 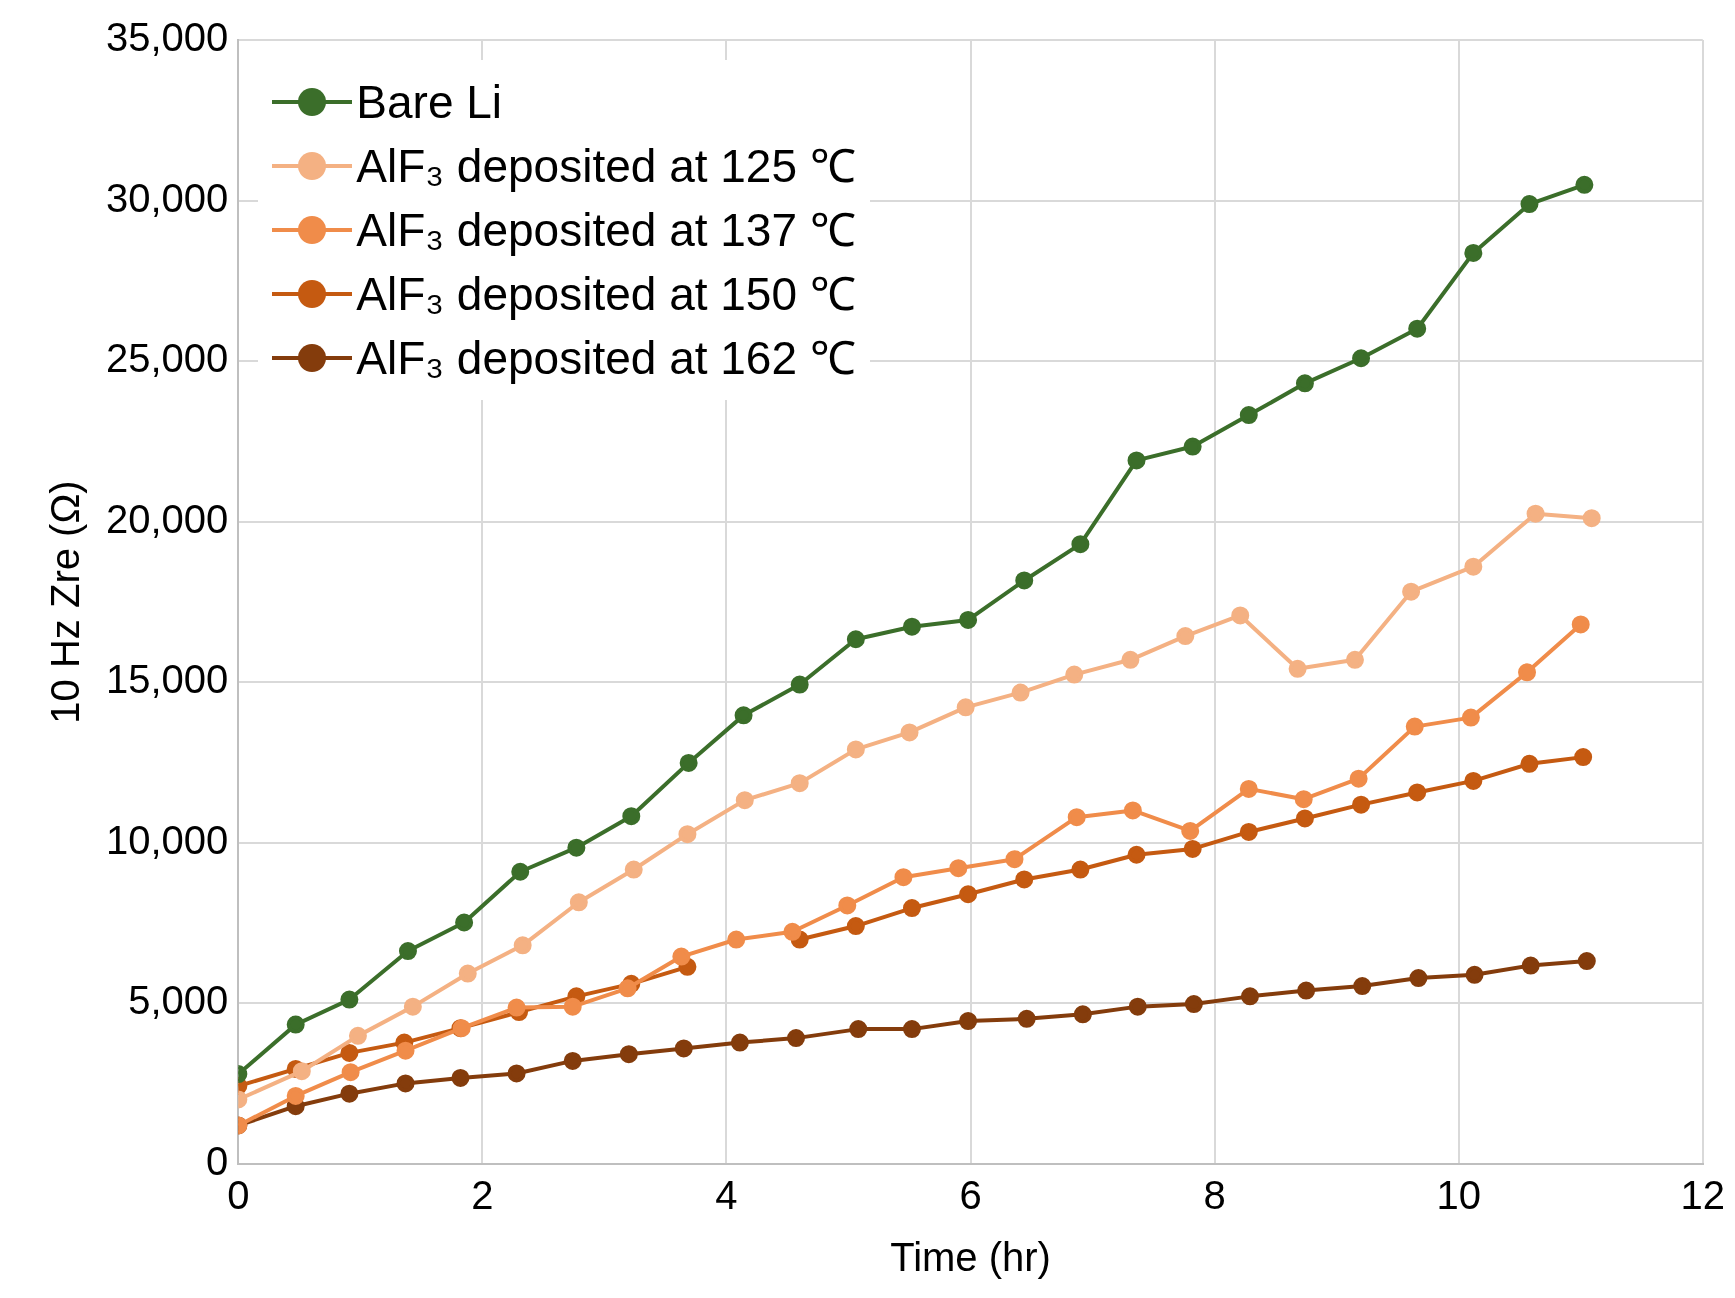 What do you see at coordinates (606, 230) in the screenshot?
I see `legend-label: AlF₃ deposited at 137 ℃` at bounding box center [606, 230].